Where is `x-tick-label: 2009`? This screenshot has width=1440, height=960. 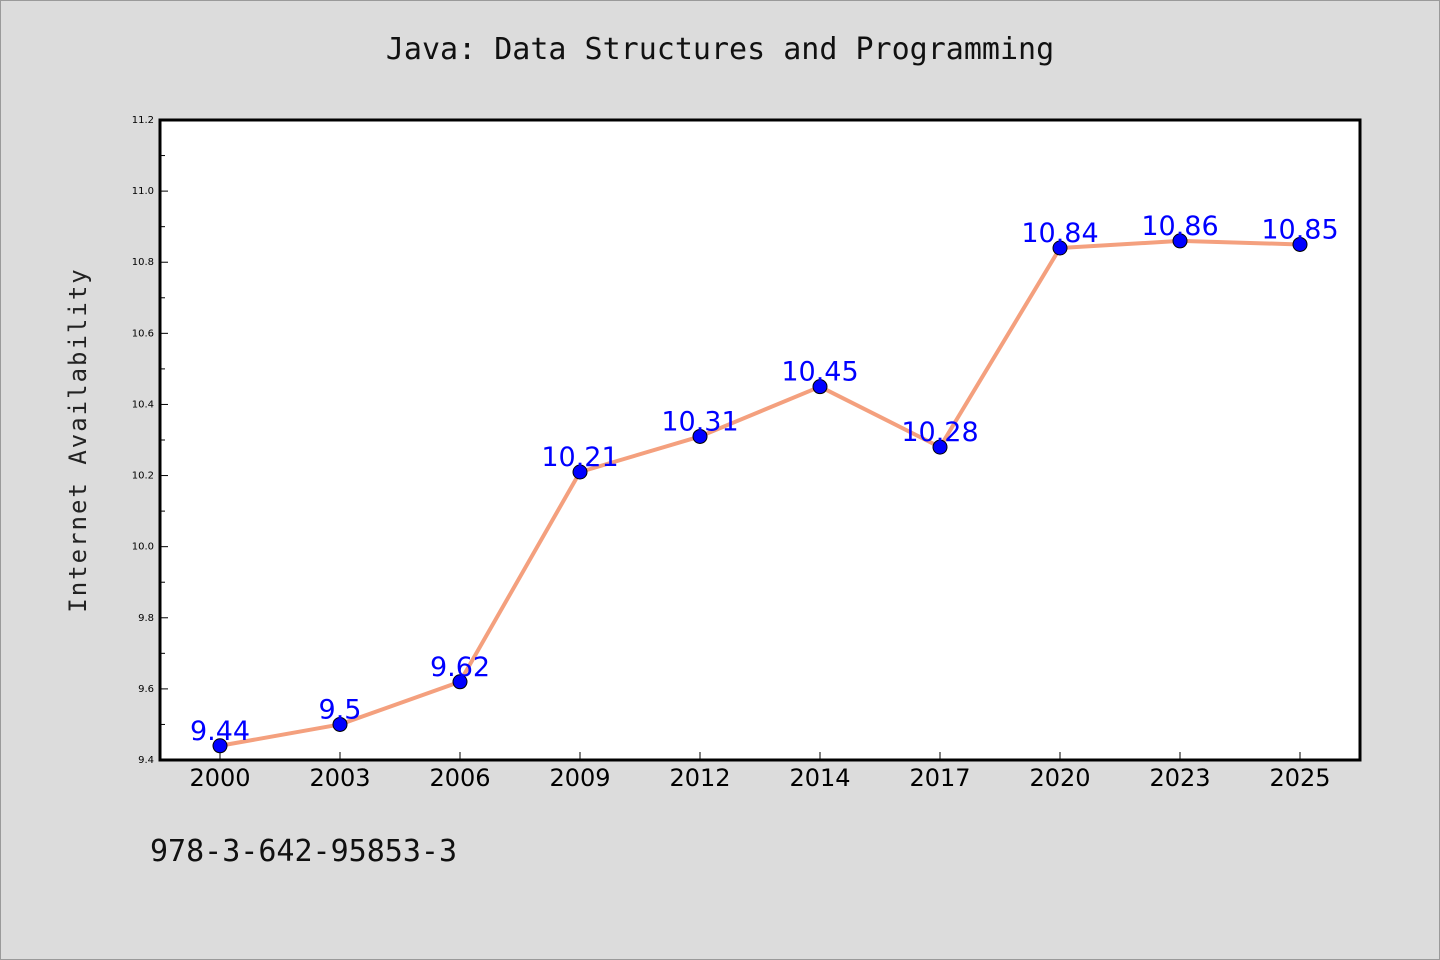 x-tick-label: 2009 is located at coordinates (579, 778).